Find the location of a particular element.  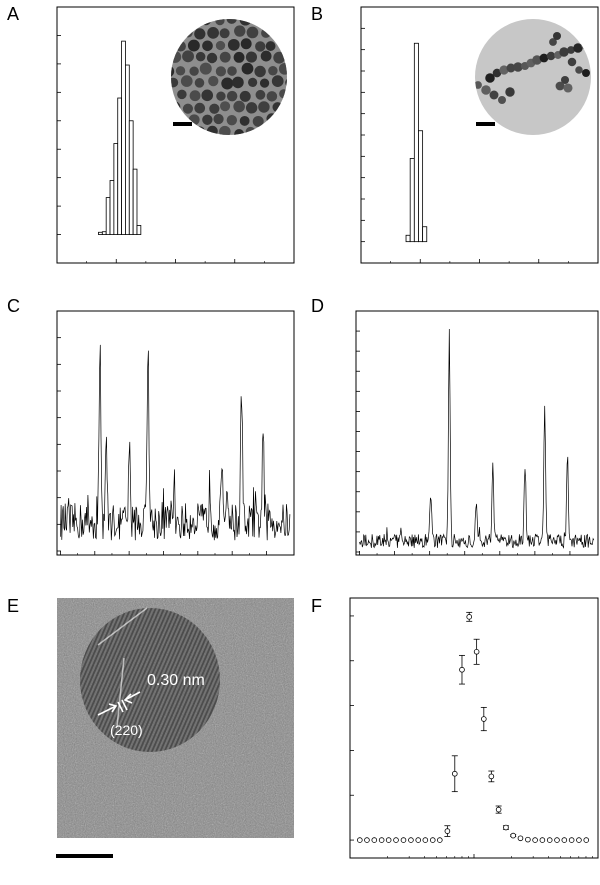

dls-number-distribution is located at coordinates (474, 728).